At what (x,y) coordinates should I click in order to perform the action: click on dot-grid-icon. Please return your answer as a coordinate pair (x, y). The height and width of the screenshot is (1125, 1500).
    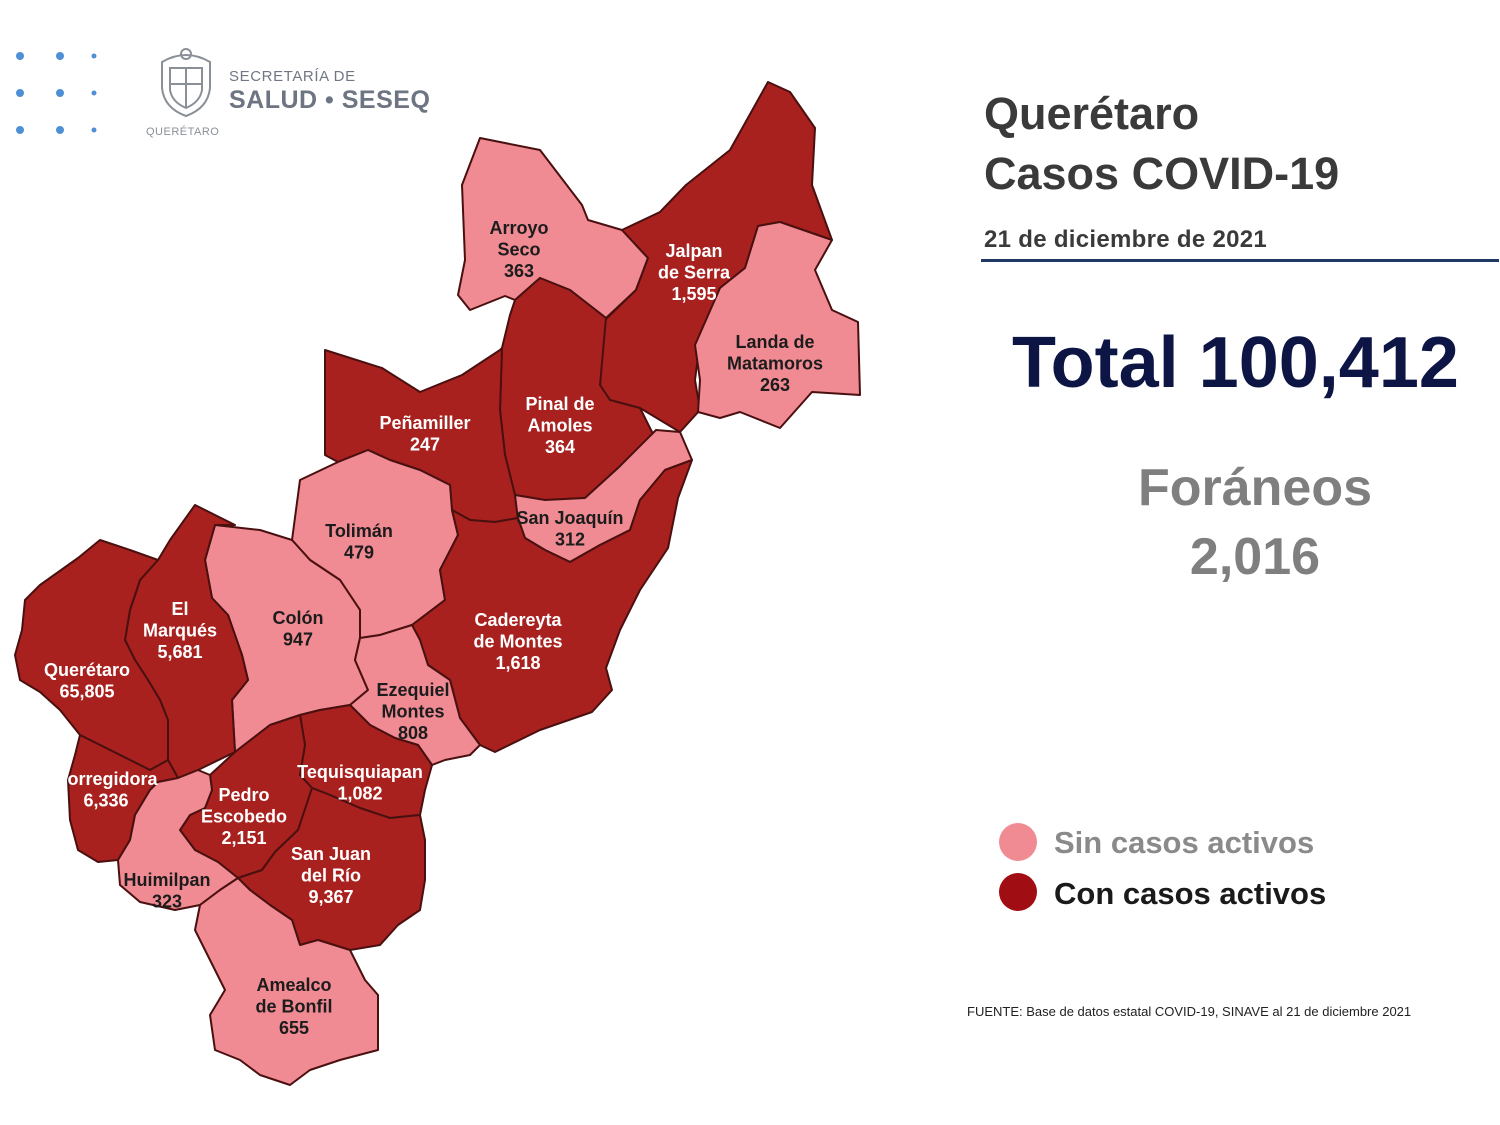
    Looking at the image, I should click on (56, 93).